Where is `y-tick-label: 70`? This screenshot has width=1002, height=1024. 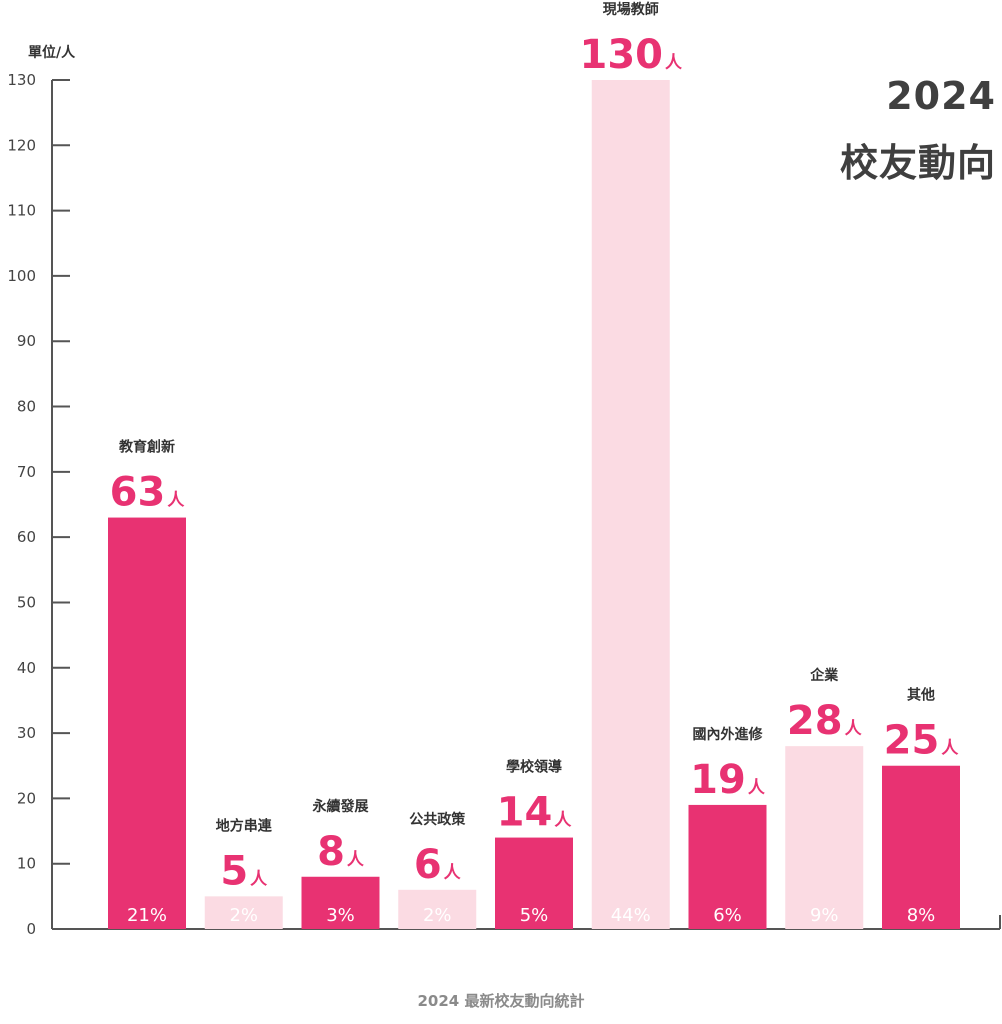 y-tick-label: 70 is located at coordinates (26, 472).